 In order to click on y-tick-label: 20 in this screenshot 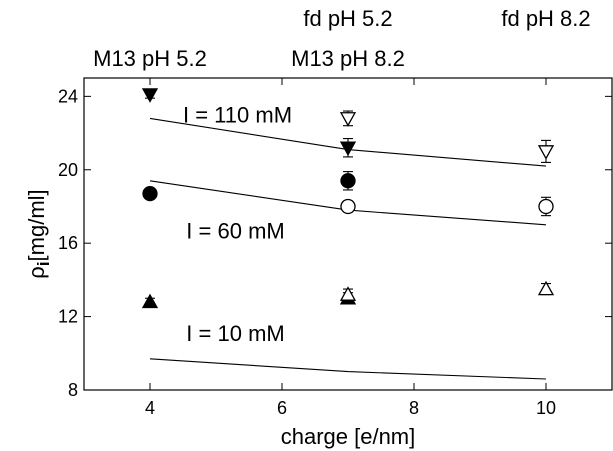, I will do `click(68, 170)`.